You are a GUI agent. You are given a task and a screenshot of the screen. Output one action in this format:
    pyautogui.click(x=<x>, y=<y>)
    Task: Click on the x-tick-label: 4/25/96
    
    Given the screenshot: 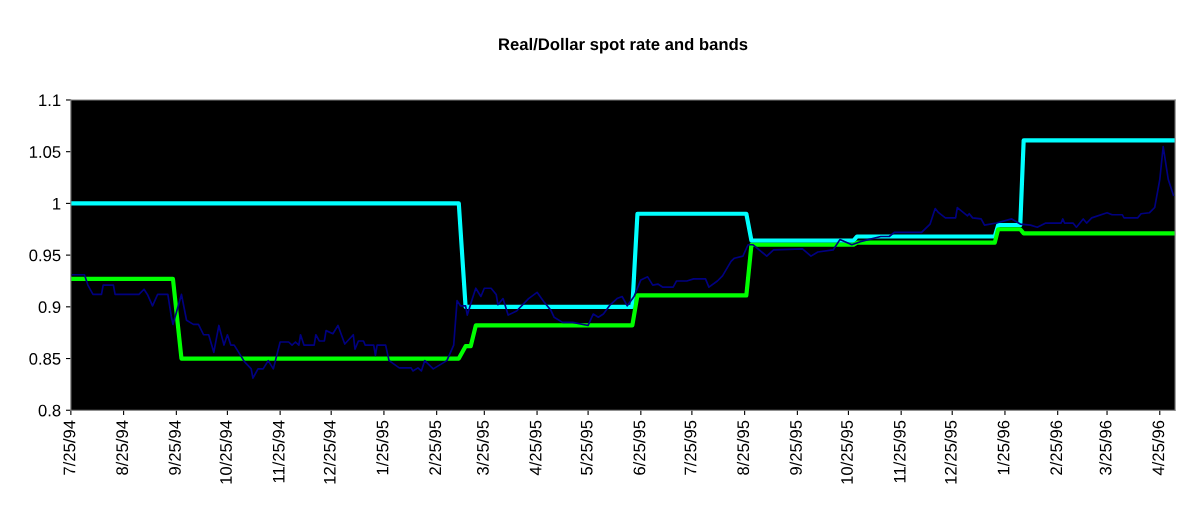 What is the action you would take?
    pyautogui.click(x=1158, y=448)
    